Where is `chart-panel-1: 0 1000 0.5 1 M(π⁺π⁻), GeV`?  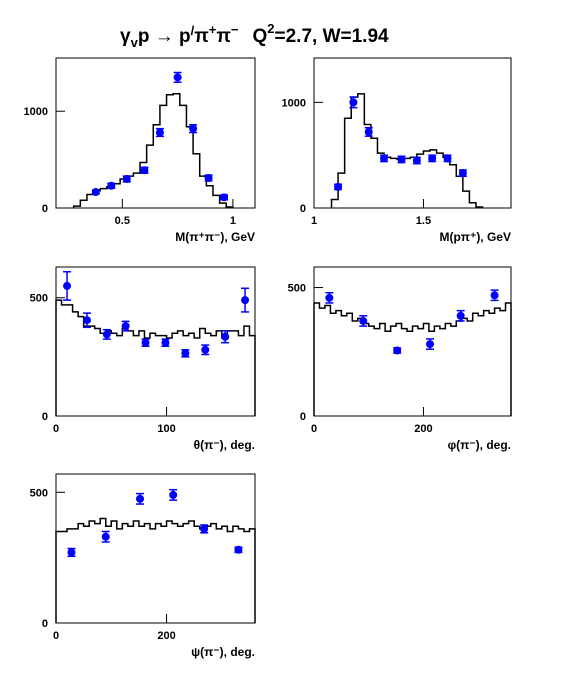 chart-panel-1: 0 1000 0.5 1 M(π⁺π⁻), GeV is located at coordinates (140, 150).